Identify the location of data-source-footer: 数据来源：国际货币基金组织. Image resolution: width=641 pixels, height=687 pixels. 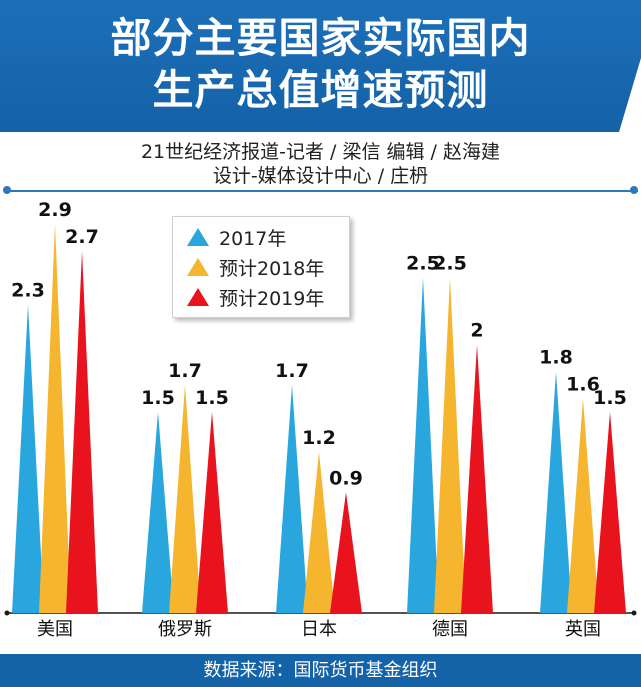
(320, 670).